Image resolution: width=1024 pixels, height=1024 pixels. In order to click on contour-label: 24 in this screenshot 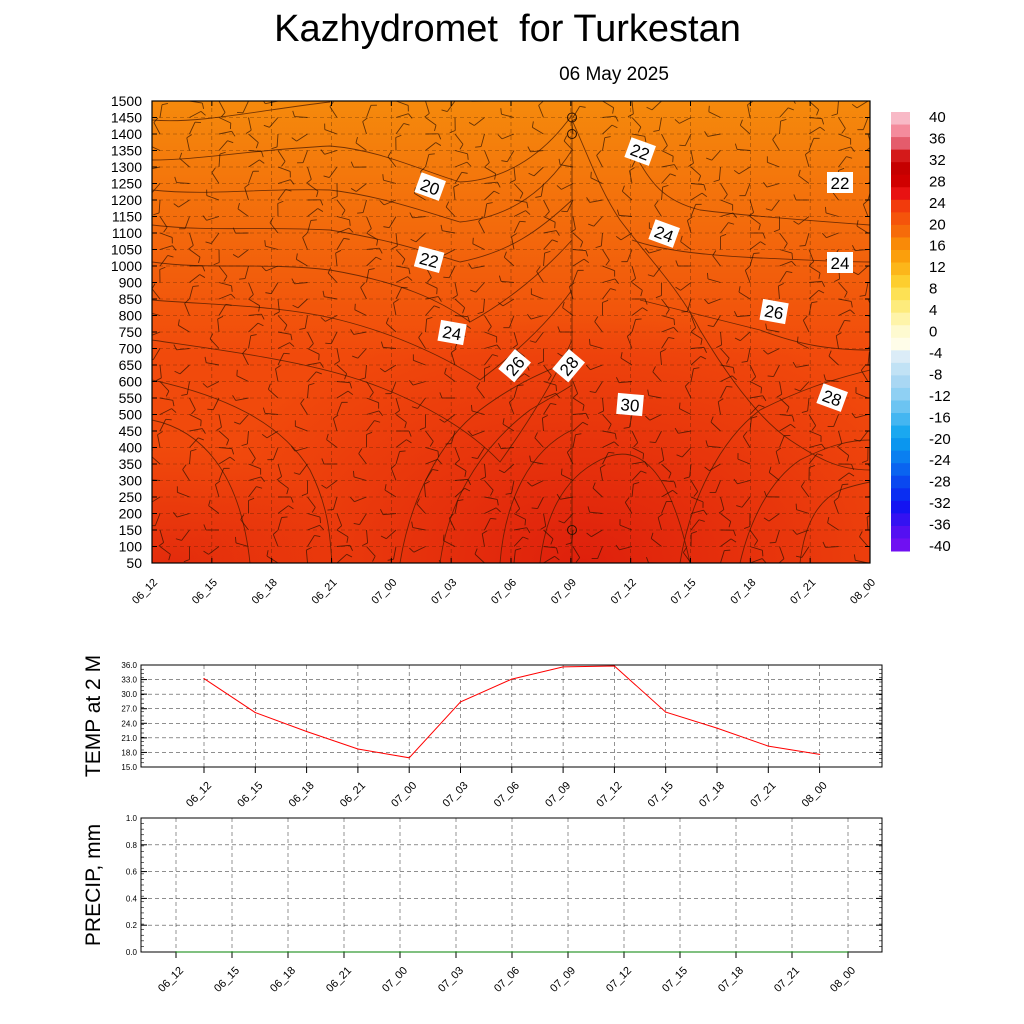, I will do `click(452, 332)`.